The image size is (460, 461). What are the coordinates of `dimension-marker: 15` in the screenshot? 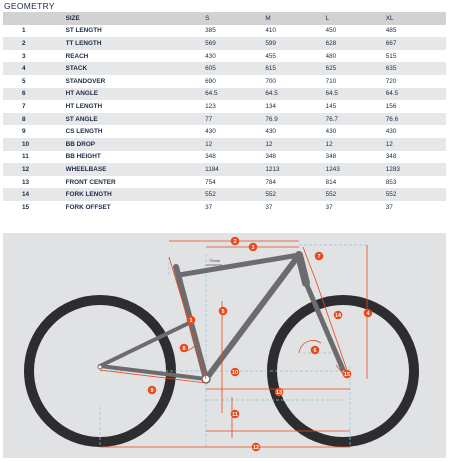 It's located at (347, 374).